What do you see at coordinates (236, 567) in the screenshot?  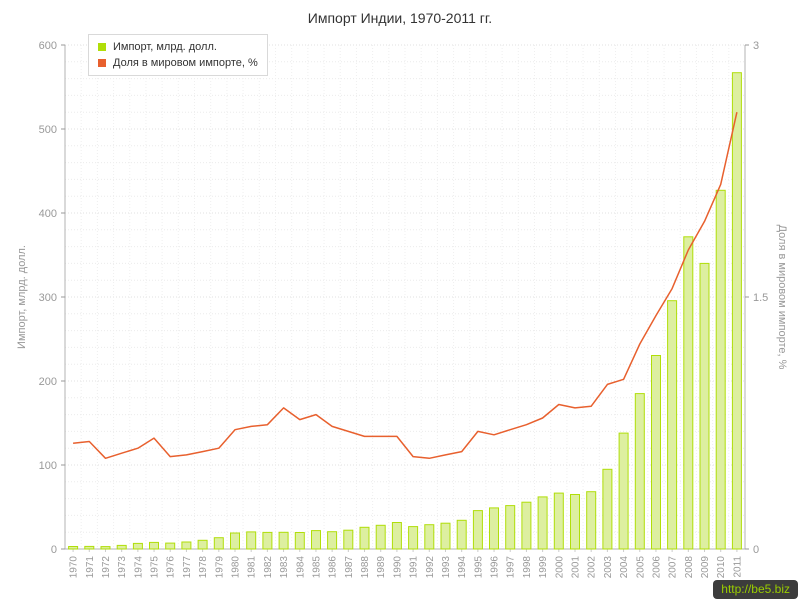 I see `x-axis-label: 1980` at bounding box center [236, 567].